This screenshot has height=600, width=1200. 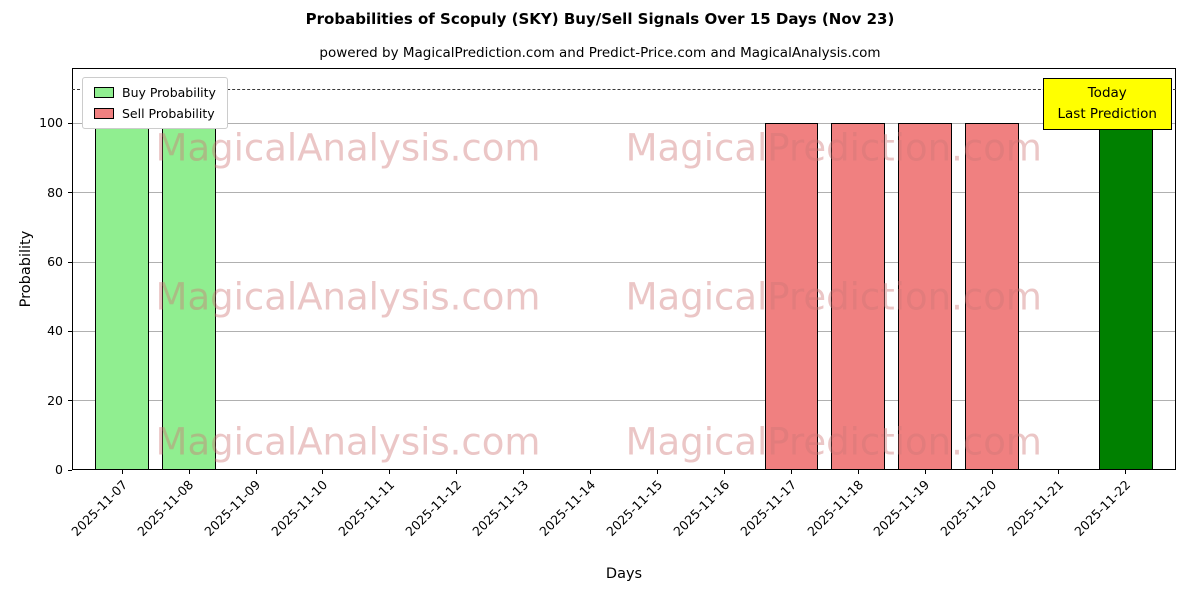 I want to click on x-tick-label-text: 2025-11-13, so click(x=500, y=508).